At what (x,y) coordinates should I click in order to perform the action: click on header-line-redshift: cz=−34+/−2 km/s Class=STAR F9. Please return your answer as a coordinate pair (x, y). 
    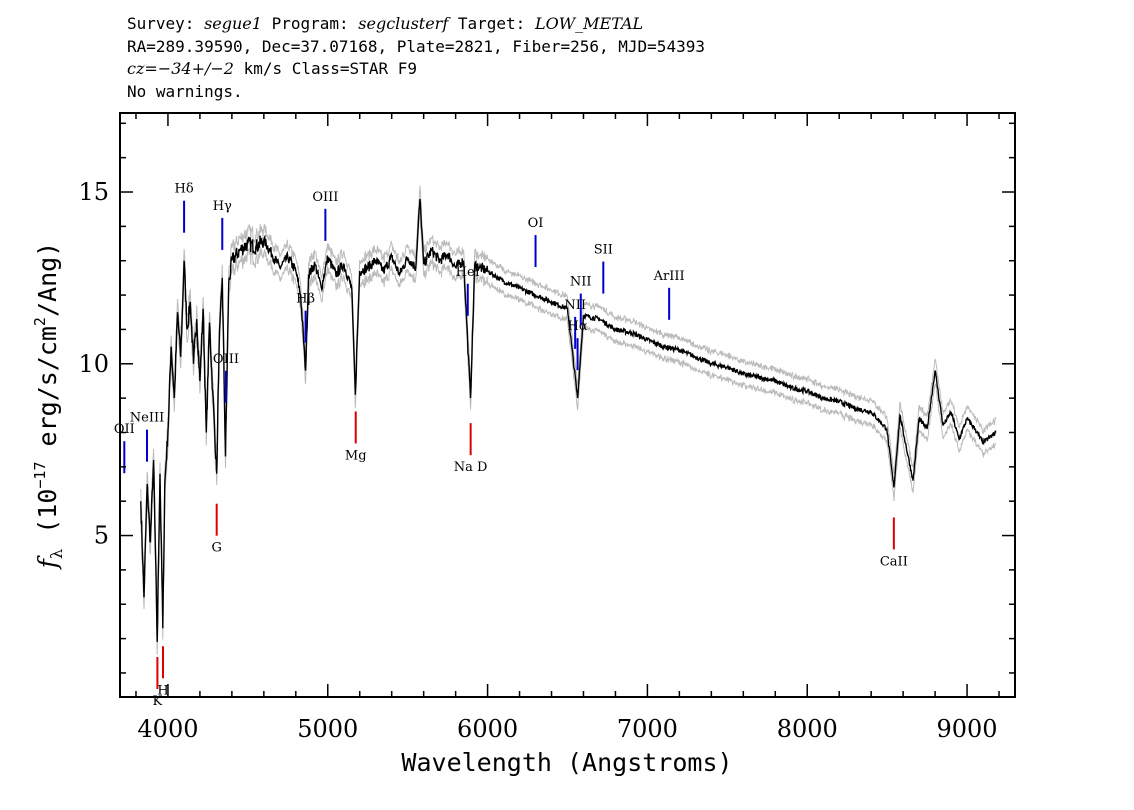
    Looking at the image, I should click on (416, 69).